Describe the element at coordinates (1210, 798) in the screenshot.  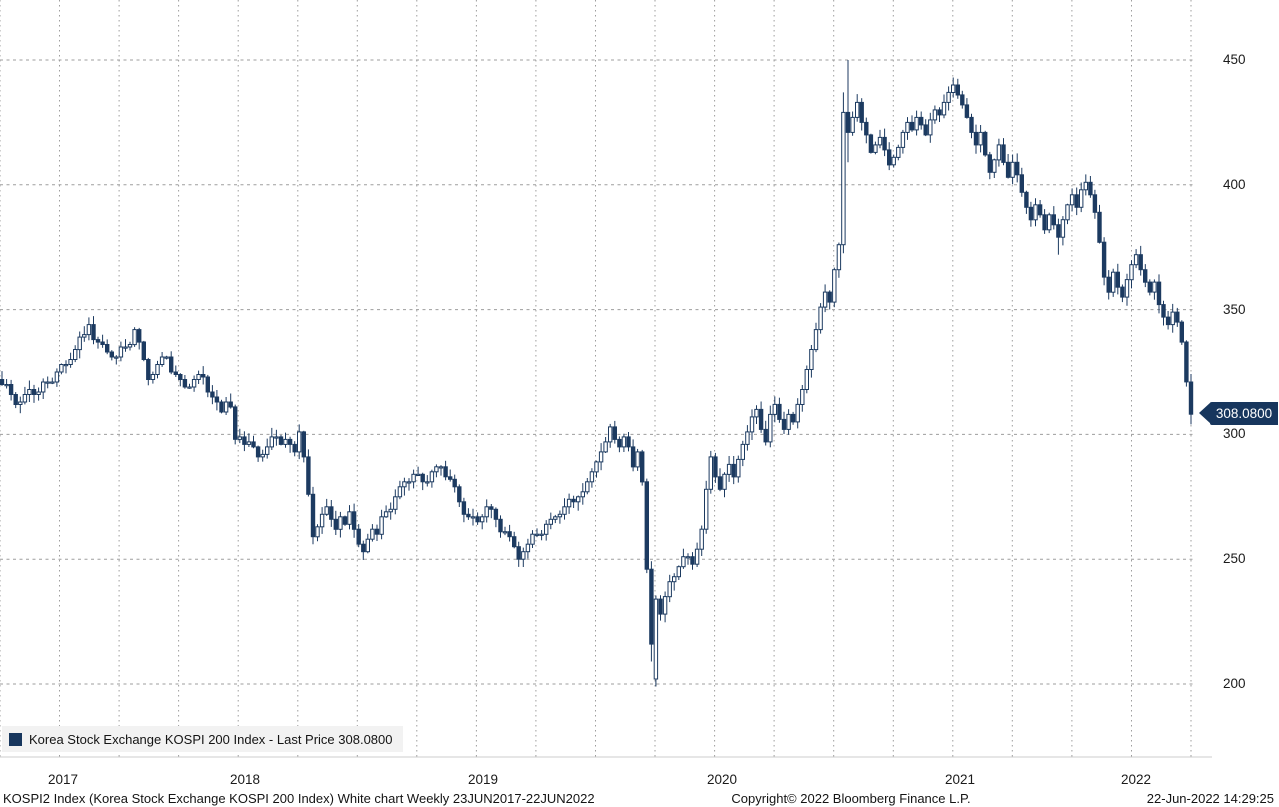
I see `footer-timestamp: 22-Jun-2022 14:29:25` at that location.